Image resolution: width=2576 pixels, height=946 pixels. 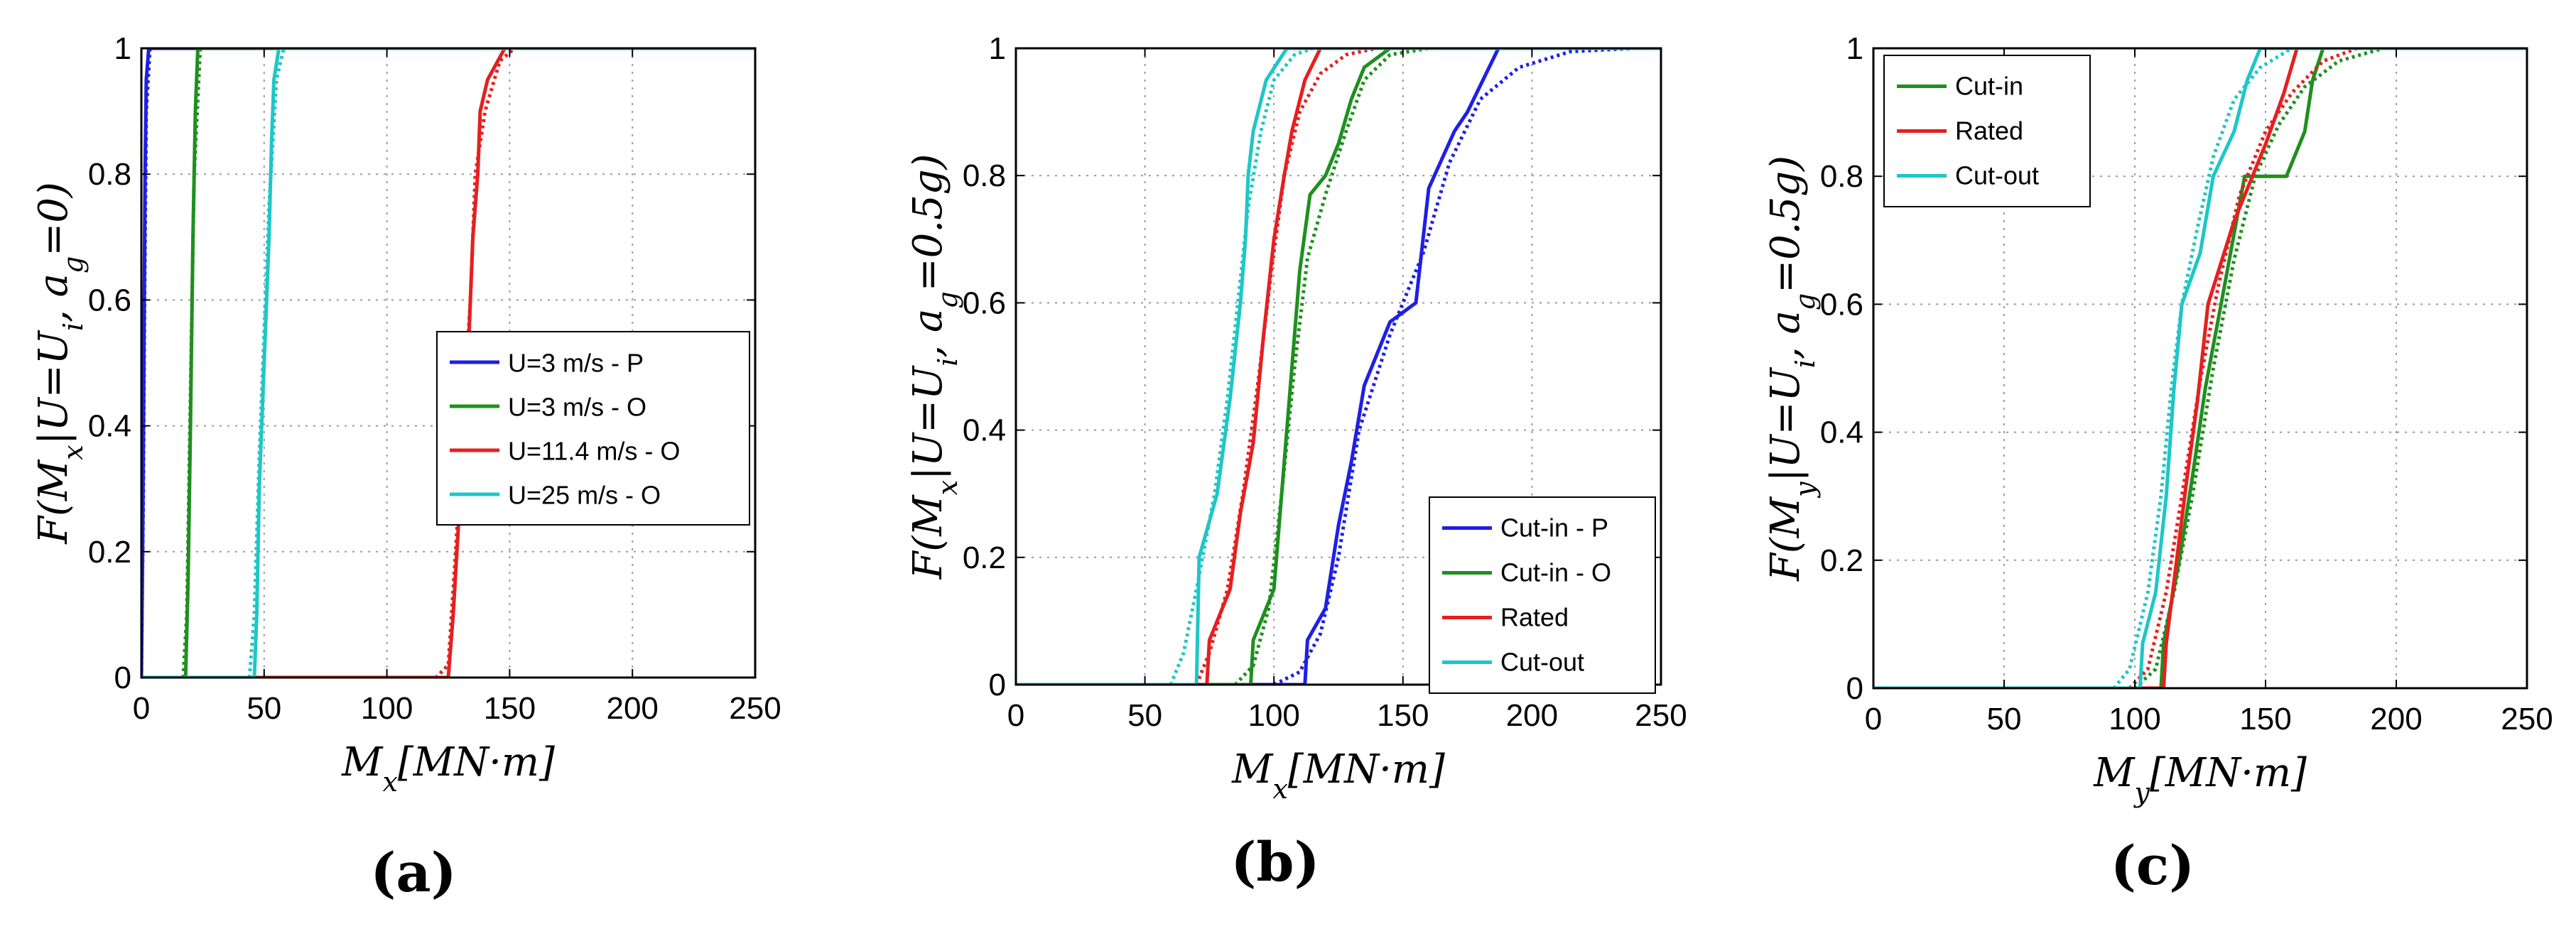 What do you see at coordinates (60, 363) in the screenshot?
I see `y-axis-label: F(Mx|U=Ui, ag=0)` at bounding box center [60, 363].